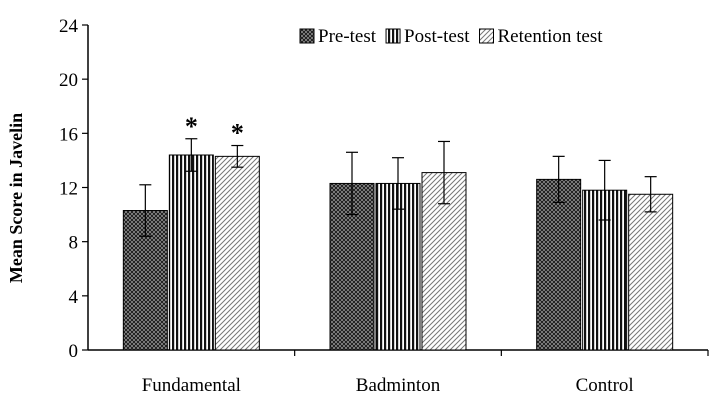  What do you see at coordinates (605, 385) in the screenshot?
I see `x-category-label: Control` at bounding box center [605, 385].